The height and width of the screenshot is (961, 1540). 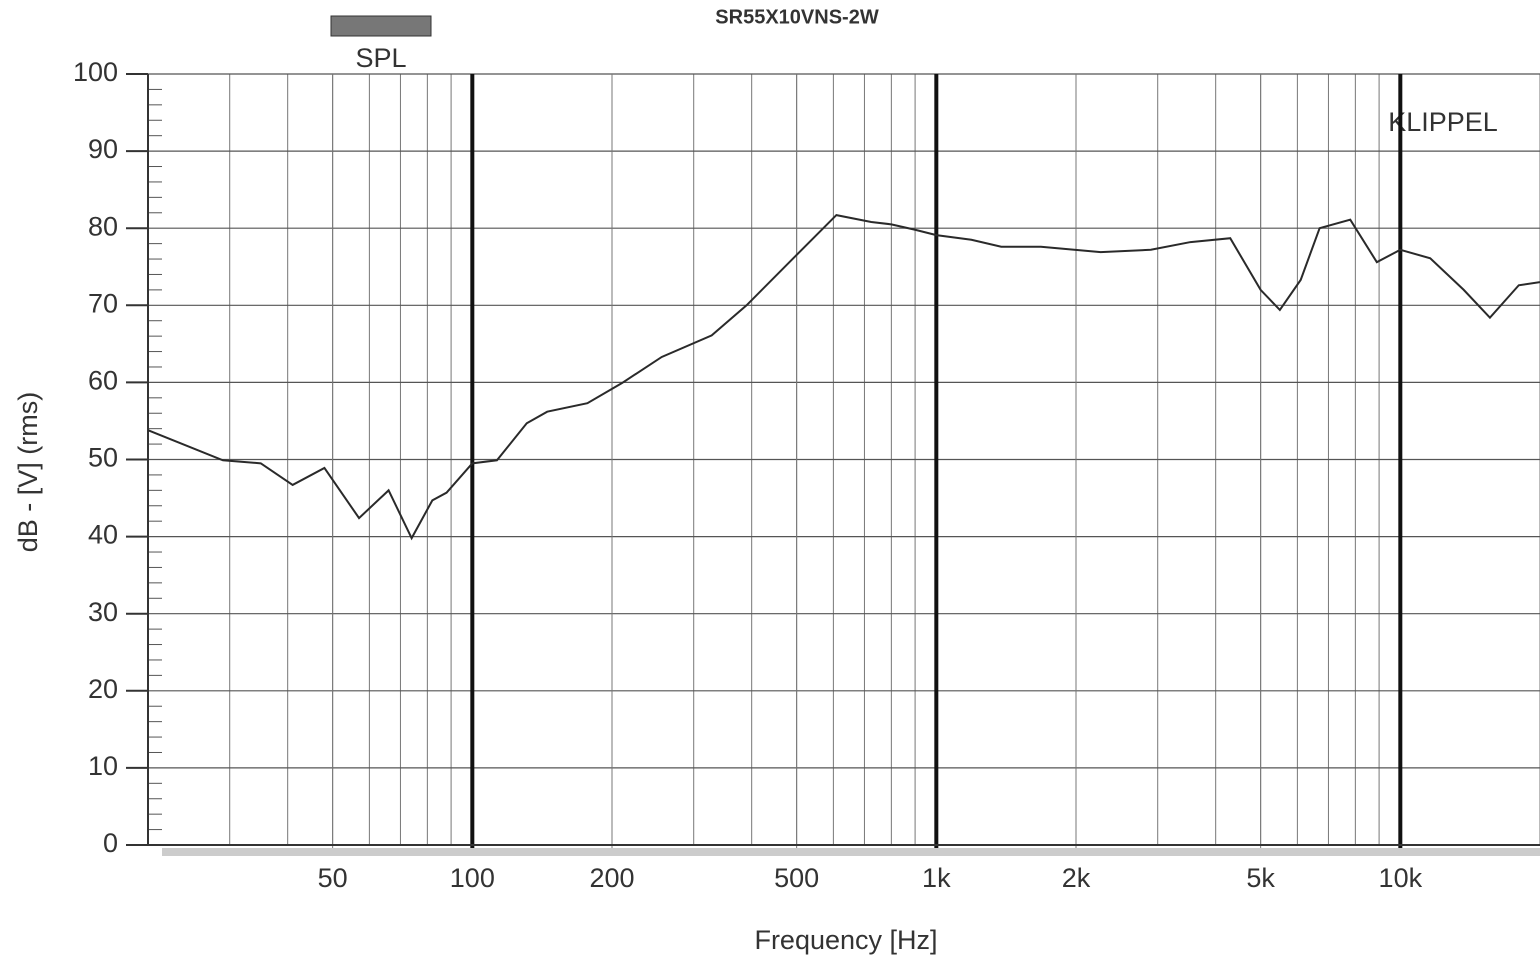 What do you see at coordinates (103, 226) in the screenshot?
I see `y-tick-label: 80` at bounding box center [103, 226].